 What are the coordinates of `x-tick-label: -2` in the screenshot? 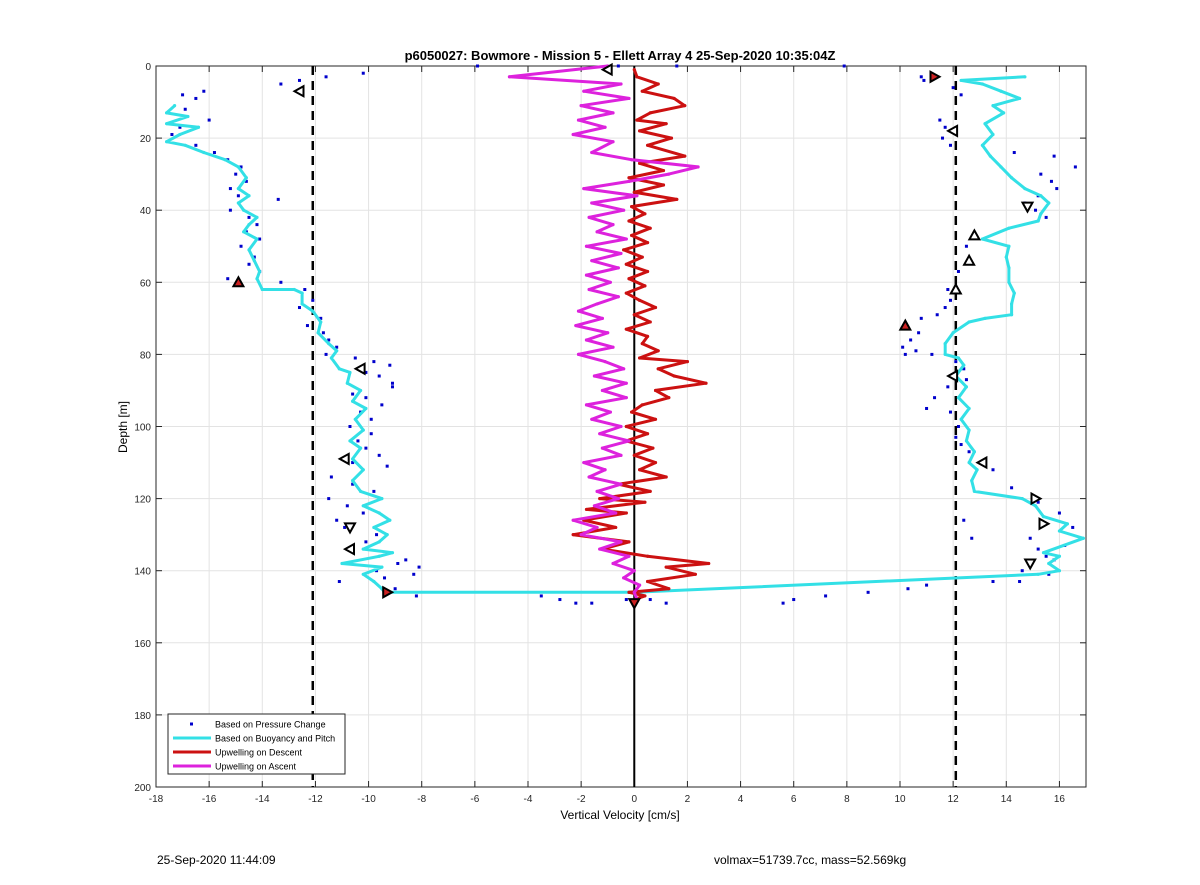 It's located at (581, 799).